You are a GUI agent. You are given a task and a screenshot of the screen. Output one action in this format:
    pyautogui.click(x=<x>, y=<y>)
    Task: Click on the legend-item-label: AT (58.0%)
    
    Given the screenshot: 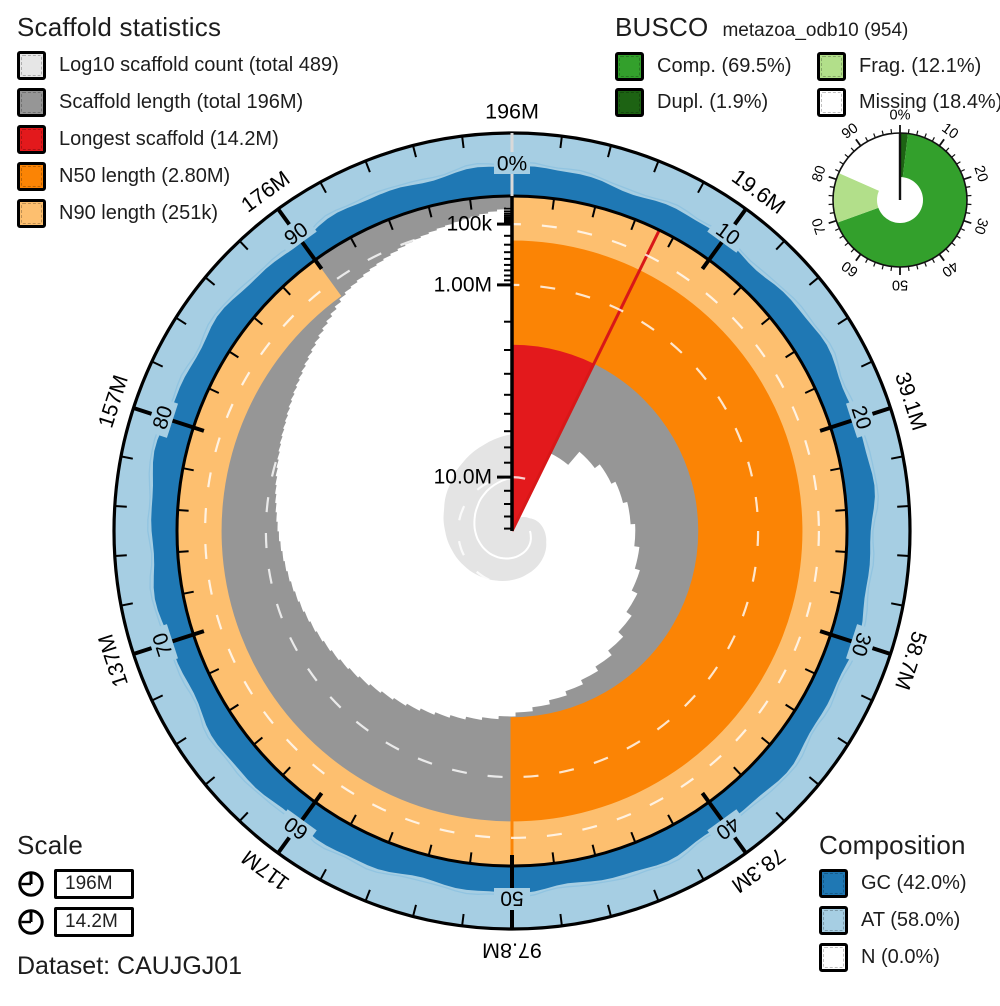 What is the action you would take?
    pyautogui.click(x=911, y=920)
    